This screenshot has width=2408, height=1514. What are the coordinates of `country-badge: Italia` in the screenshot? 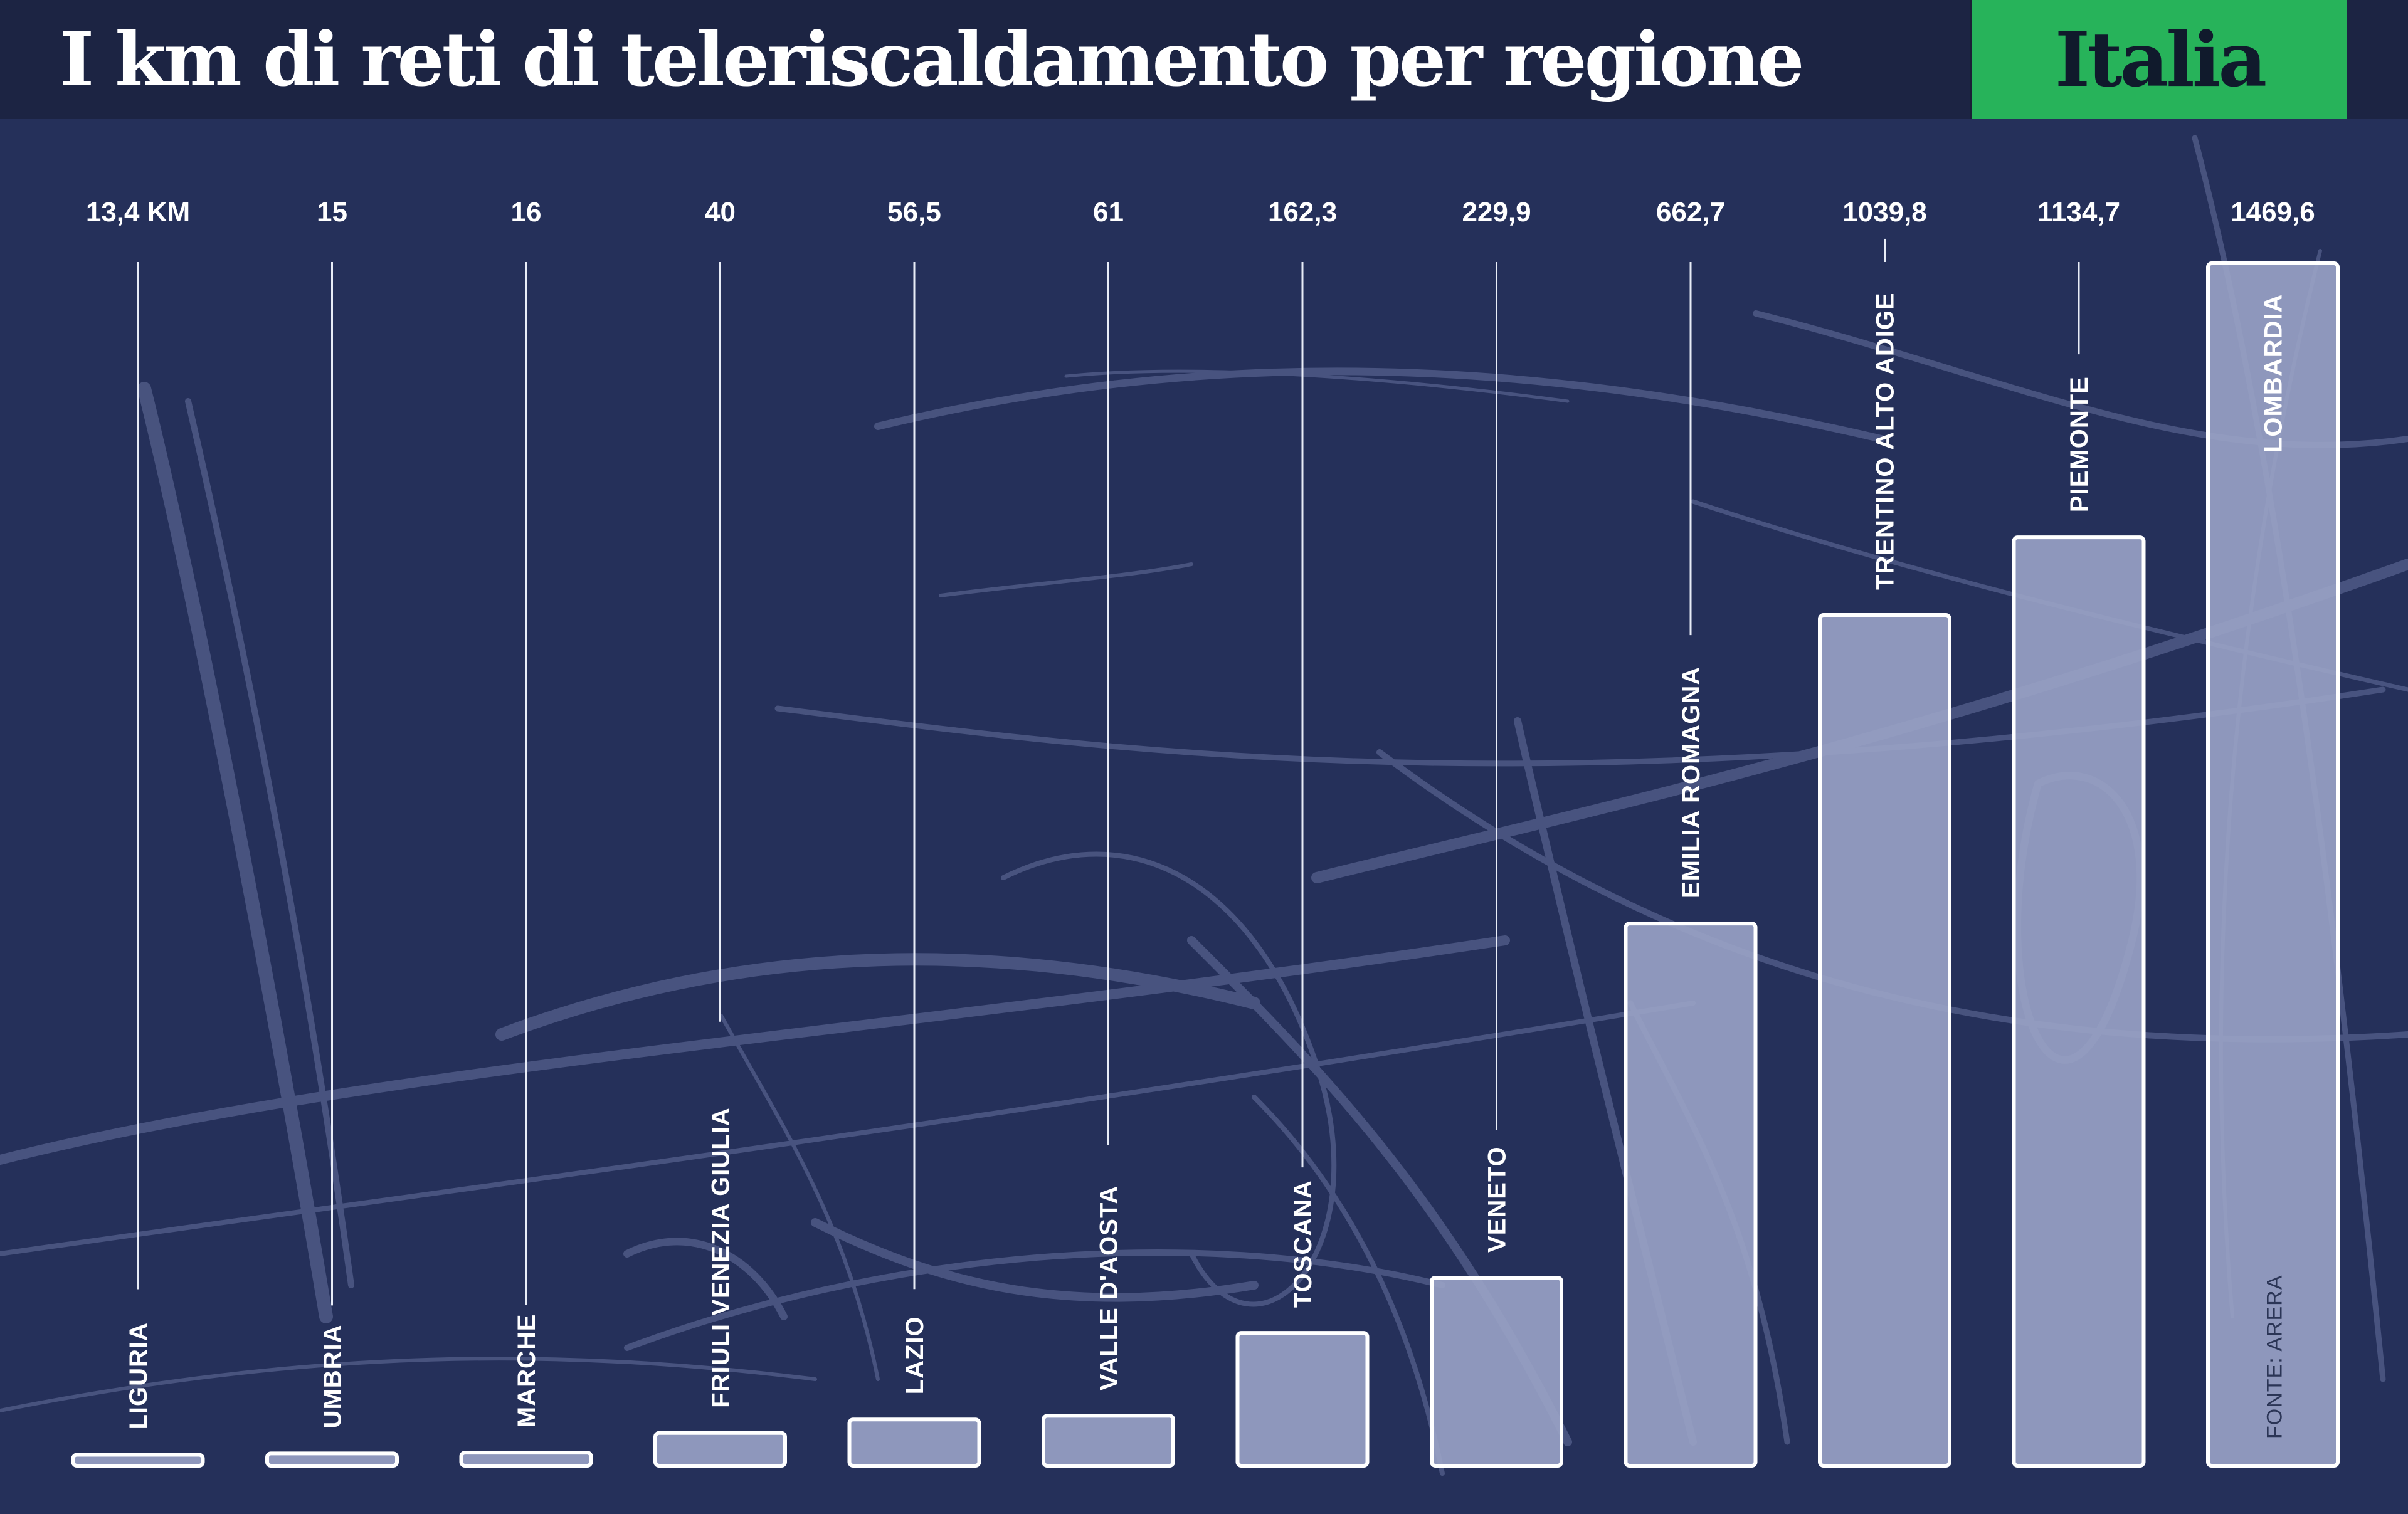 It's located at (2158, 59).